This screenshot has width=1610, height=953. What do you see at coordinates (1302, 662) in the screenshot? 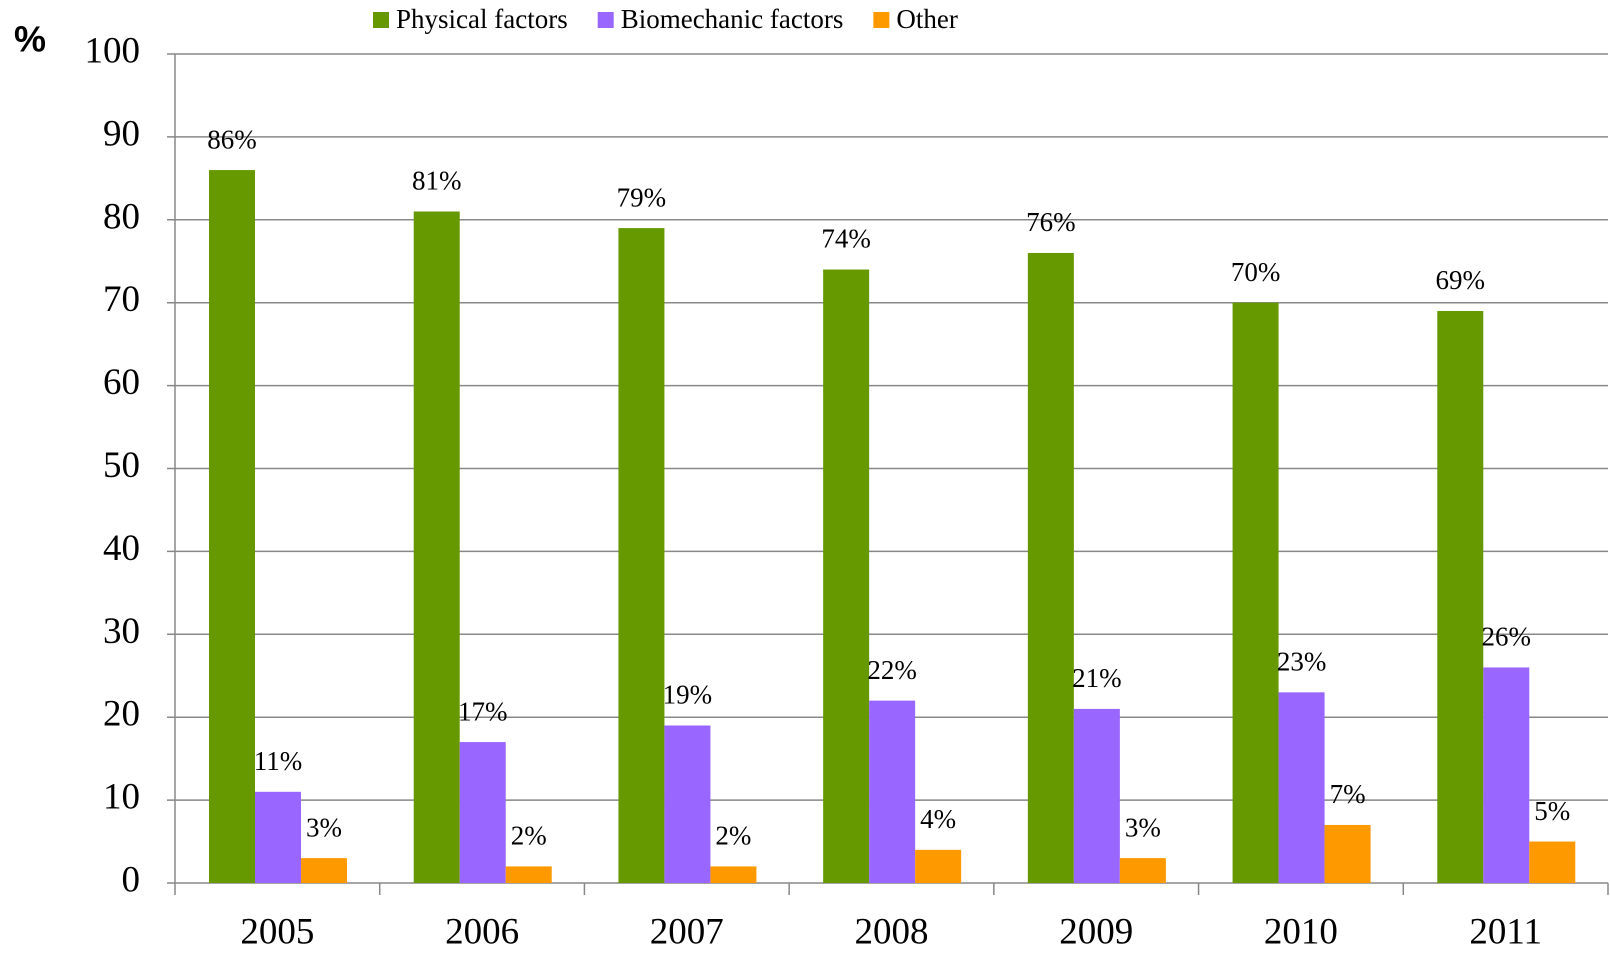
I see `value-label: 23%` at bounding box center [1302, 662].